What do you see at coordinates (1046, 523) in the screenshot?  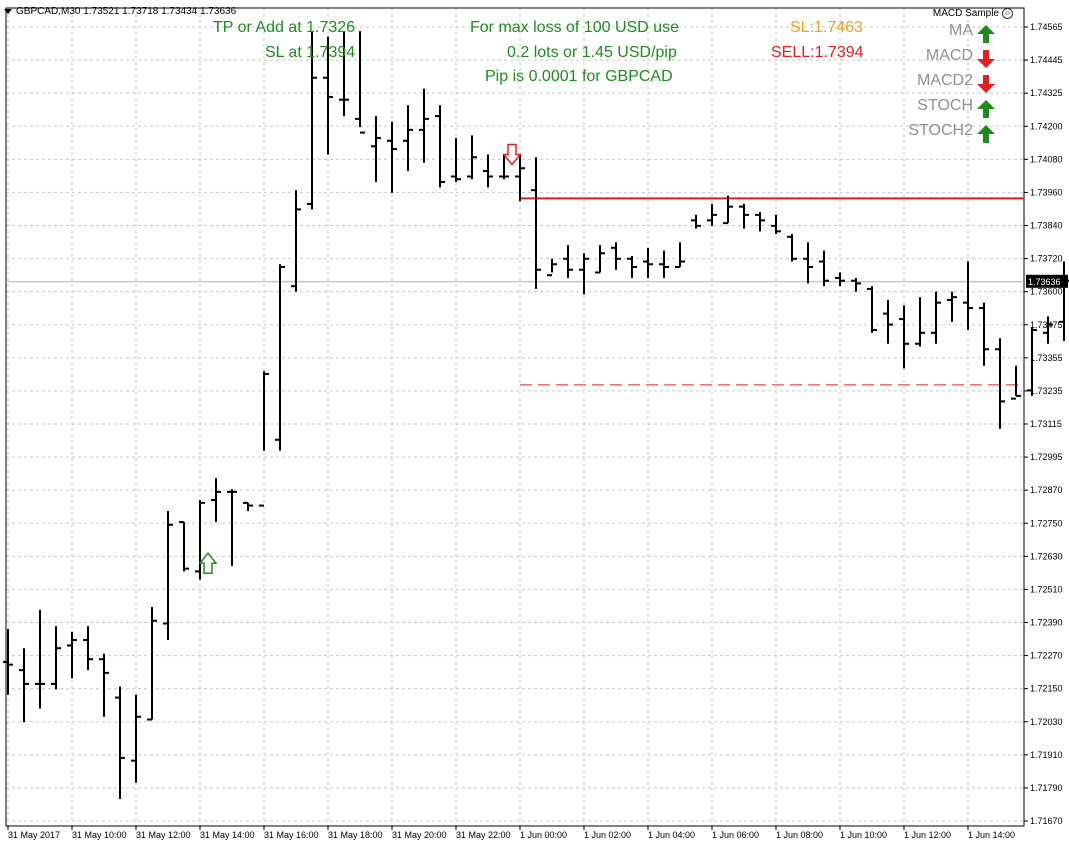 I see `y-tick-label: 1.72750` at bounding box center [1046, 523].